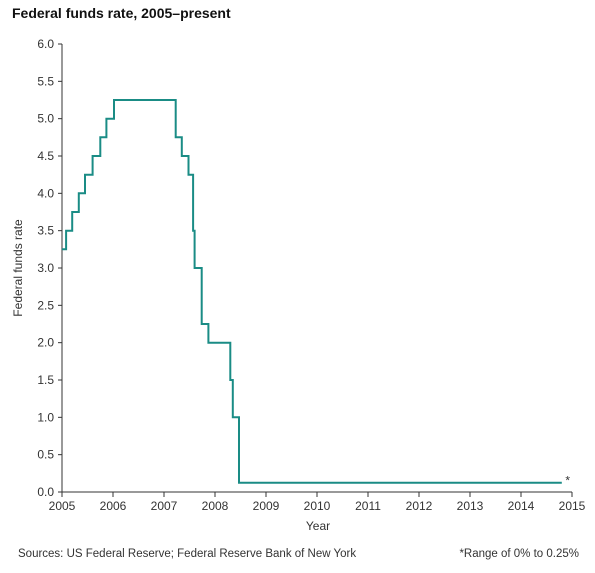 This screenshot has width=595, height=573. I want to click on x-tick-label: 2009, so click(266, 506).